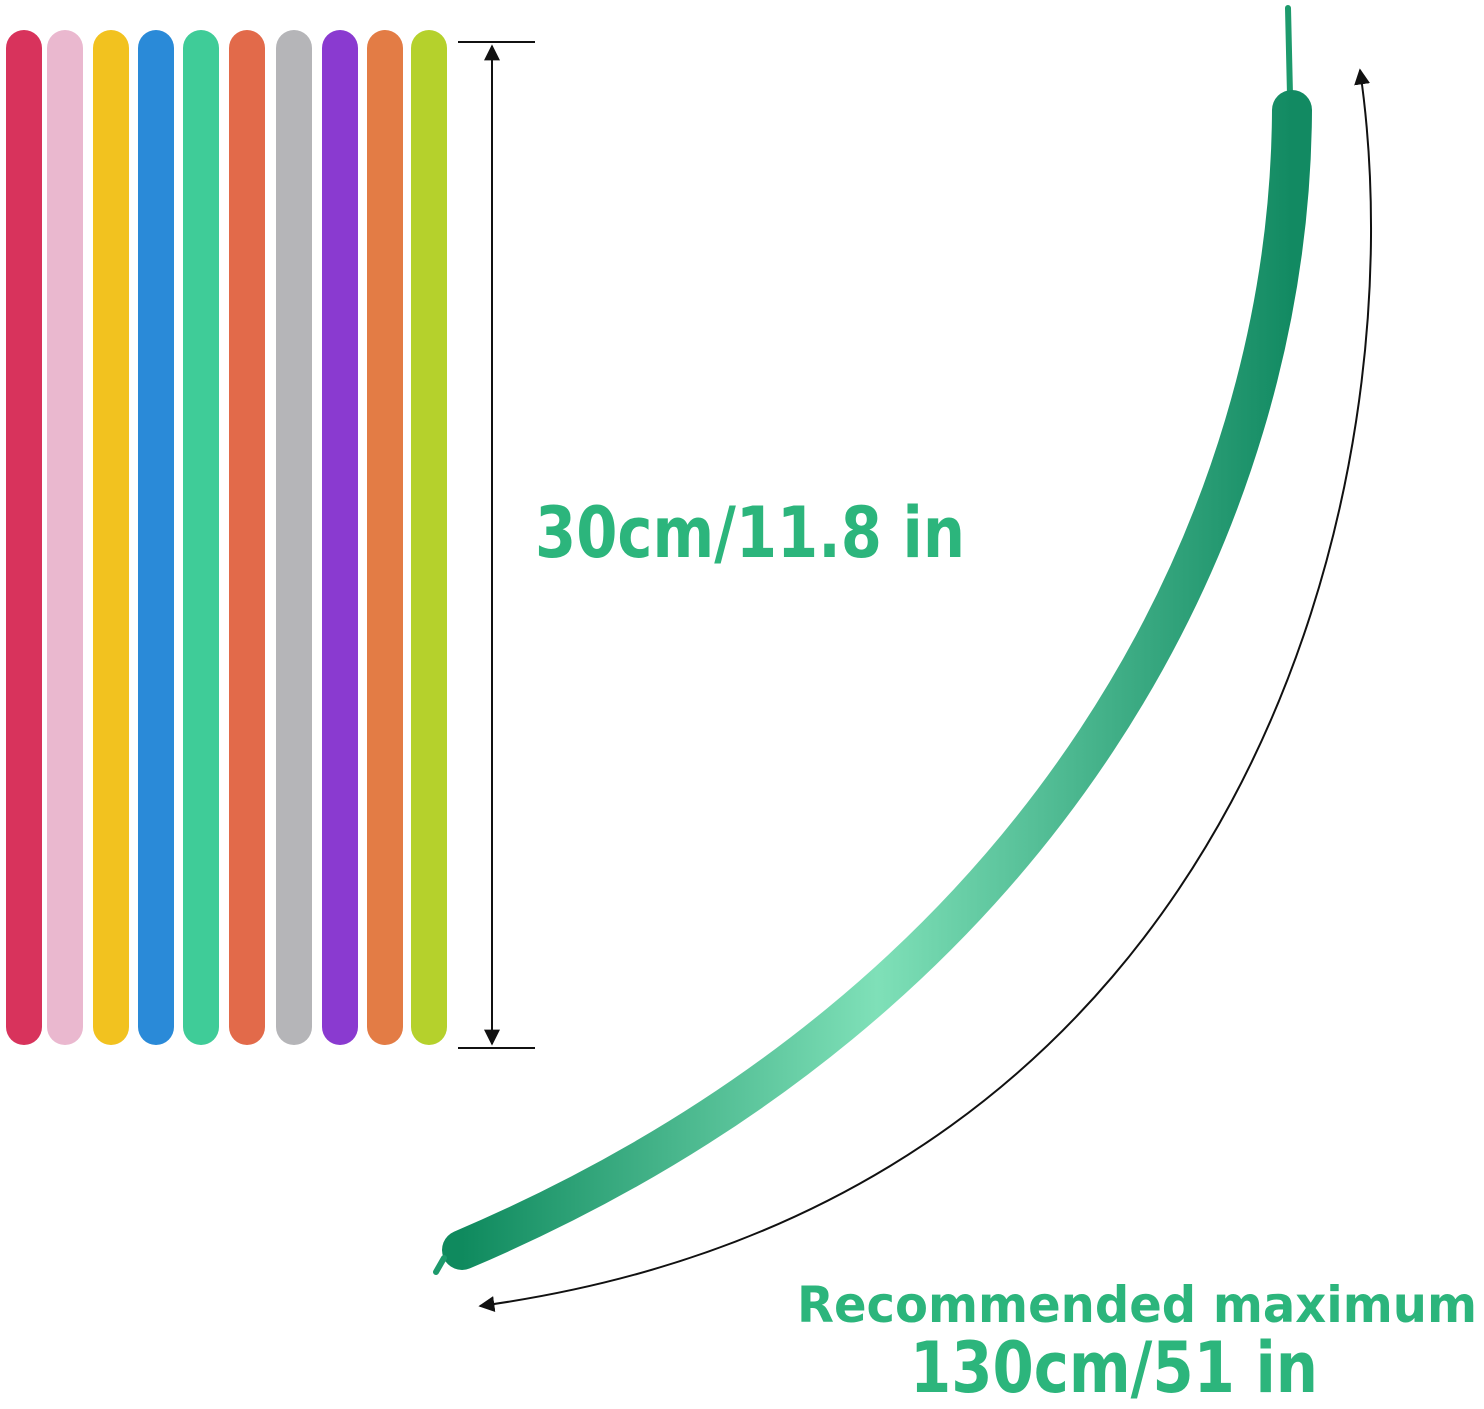 Image resolution: width=1484 pixels, height=1409 pixels. What do you see at coordinates (440, 1265) in the screenshot?
I see `balloon-knot` at bounding box center [440, 1265].